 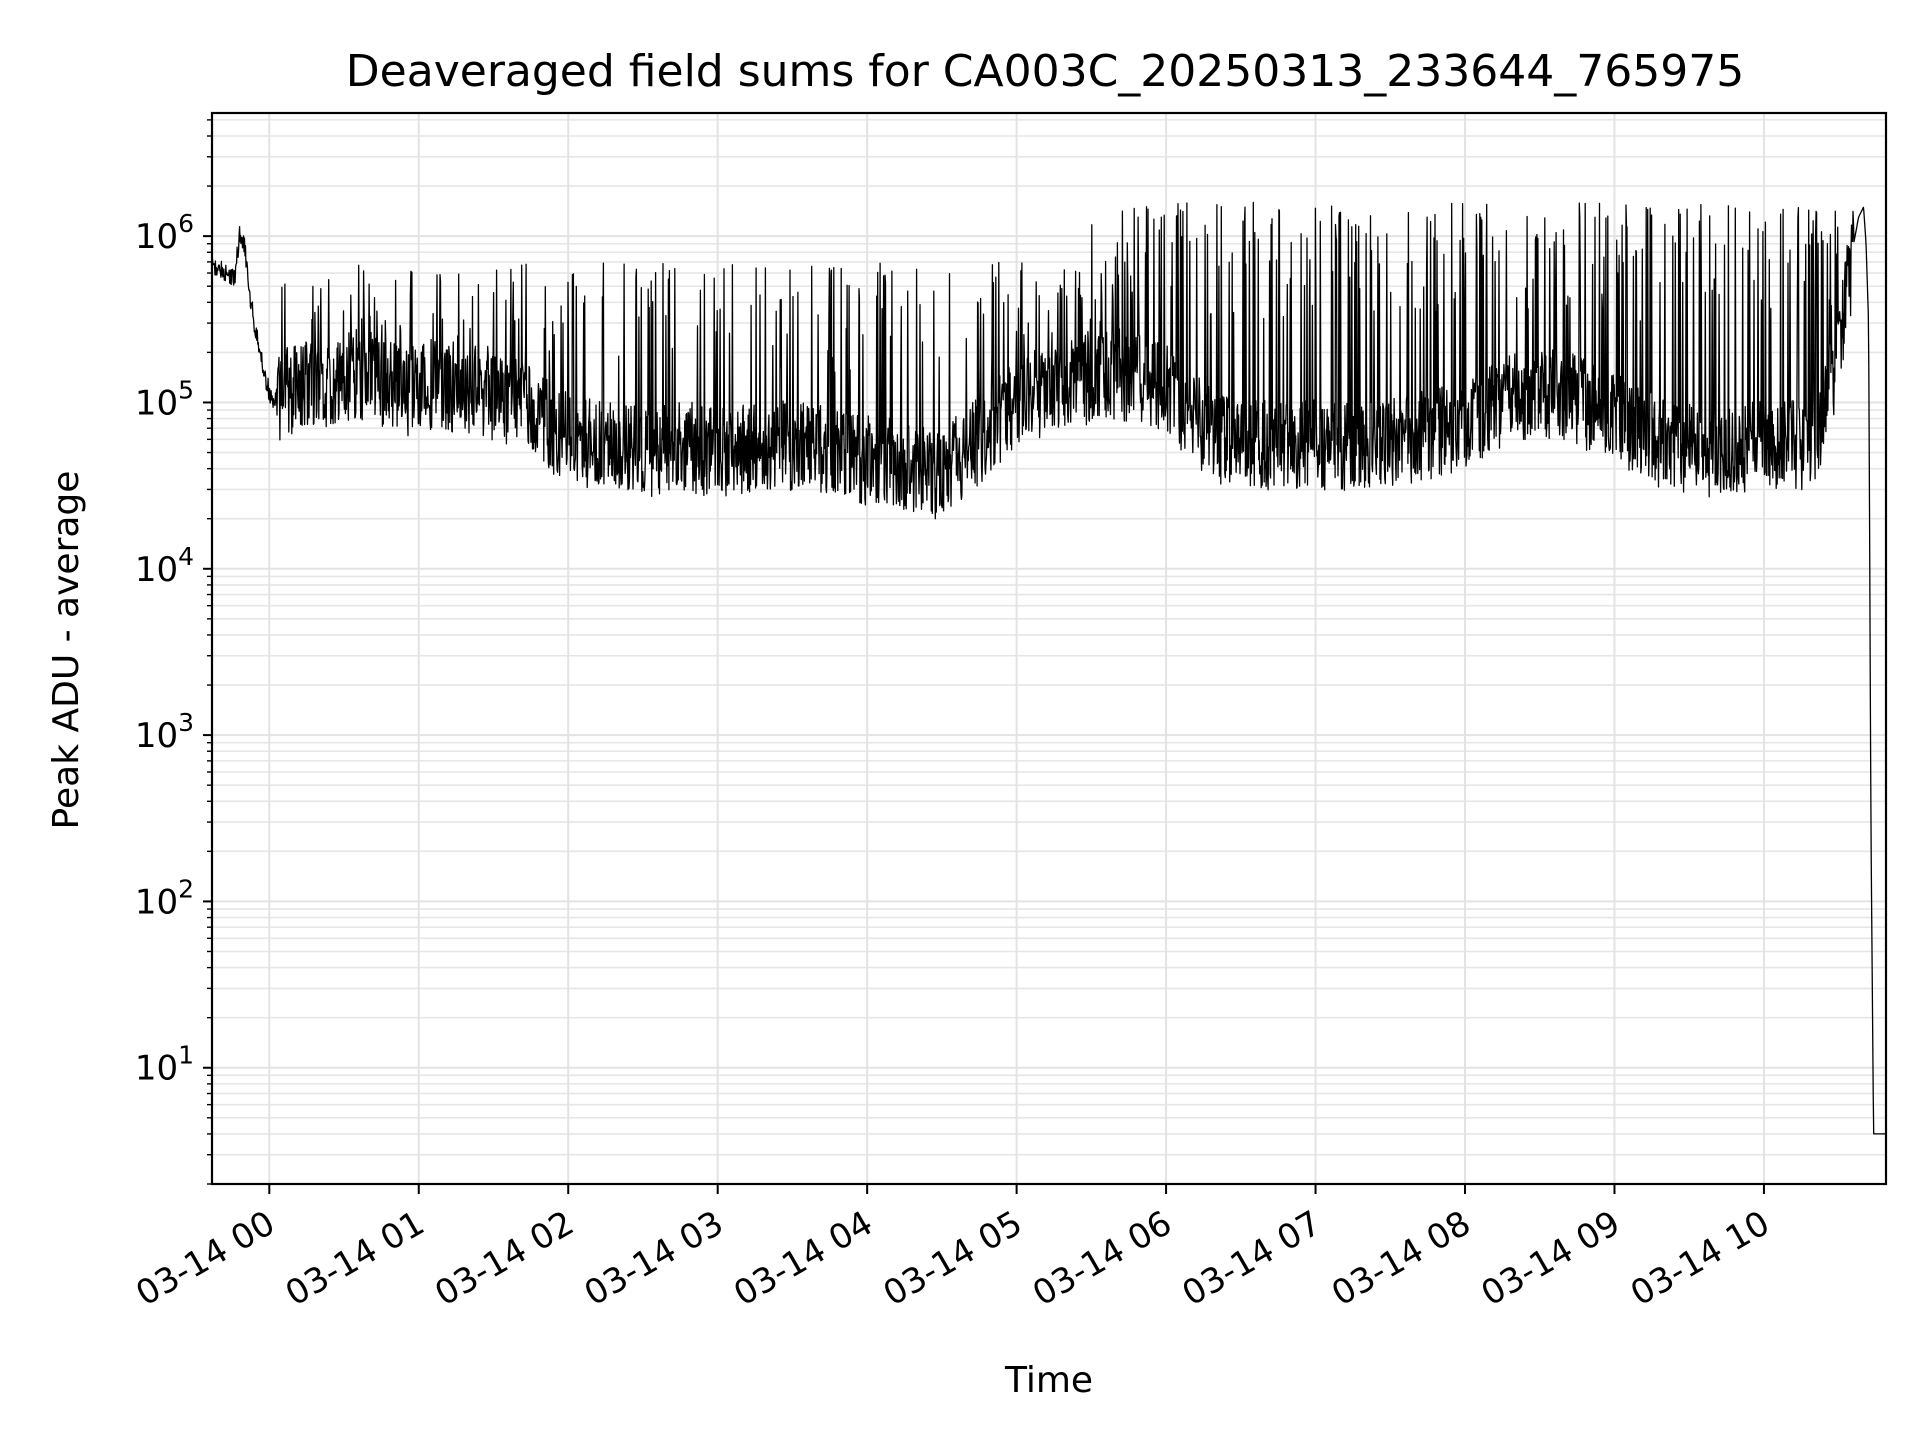 I want to click on y-tick-label: 10⁵, so click(x=164, y=399).